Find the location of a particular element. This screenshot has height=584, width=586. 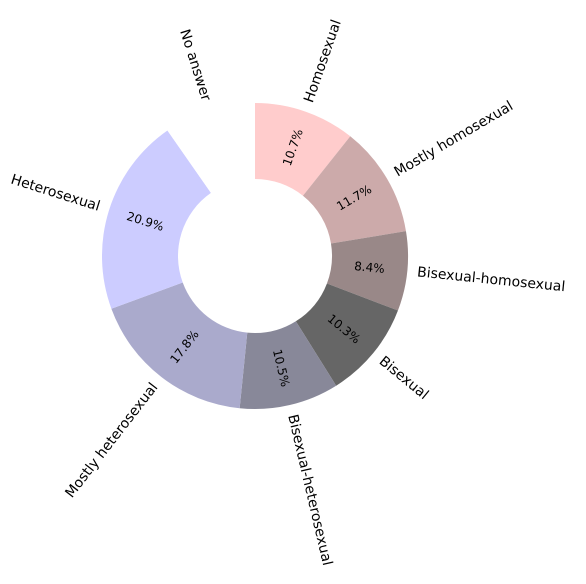

category-label-homosexual: Homosexual is located at coordinates (323, 61).